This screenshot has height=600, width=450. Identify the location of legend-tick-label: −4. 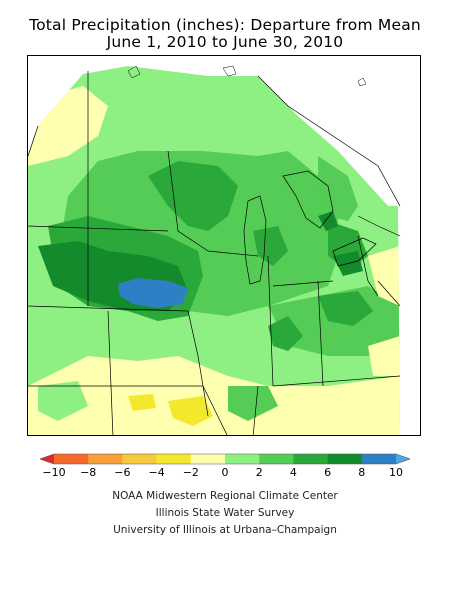
(156, 472).